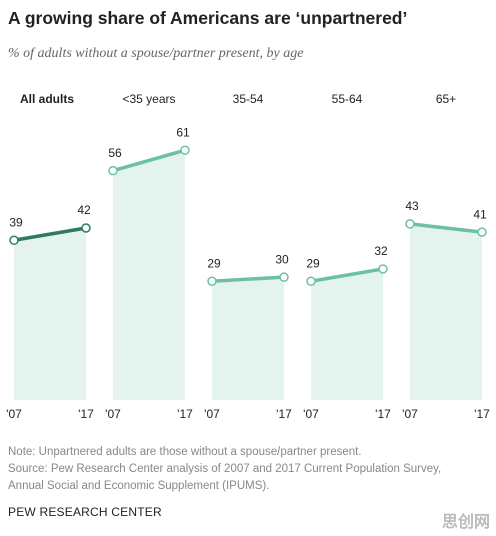  I want to click on panel-title: 55-64, so click(347, 99).